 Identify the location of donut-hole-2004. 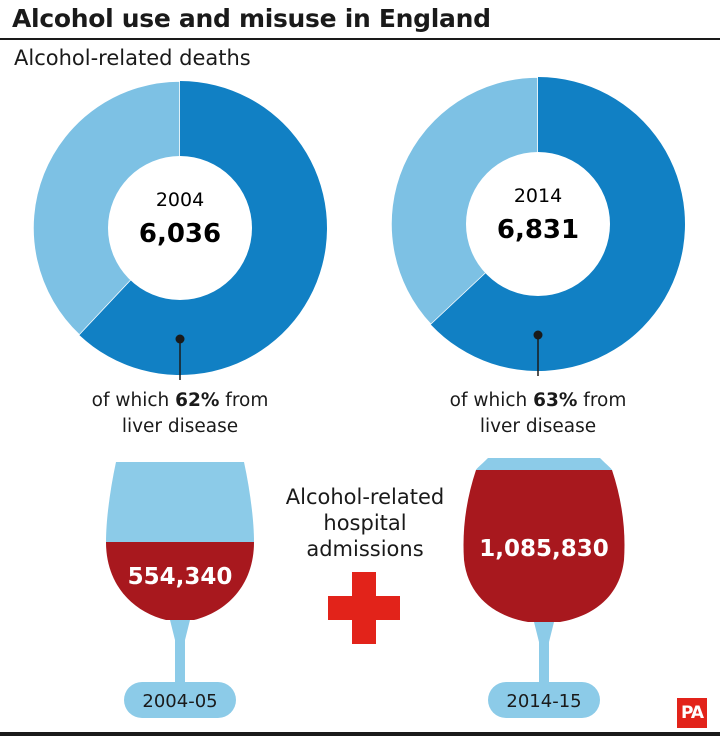
(180, 228).